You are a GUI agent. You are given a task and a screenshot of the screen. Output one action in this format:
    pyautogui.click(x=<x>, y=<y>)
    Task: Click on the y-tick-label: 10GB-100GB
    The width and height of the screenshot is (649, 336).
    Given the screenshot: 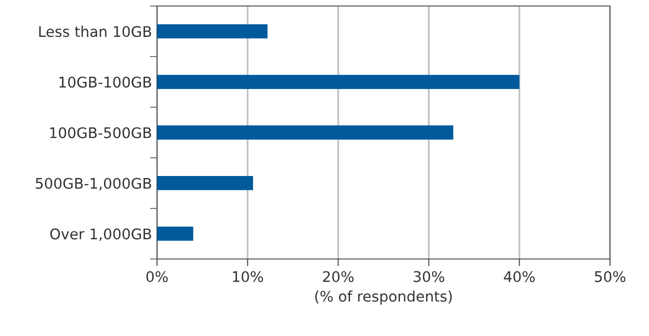 What is the action you would take?
    pyautogui.click(x=105, y=82)
    